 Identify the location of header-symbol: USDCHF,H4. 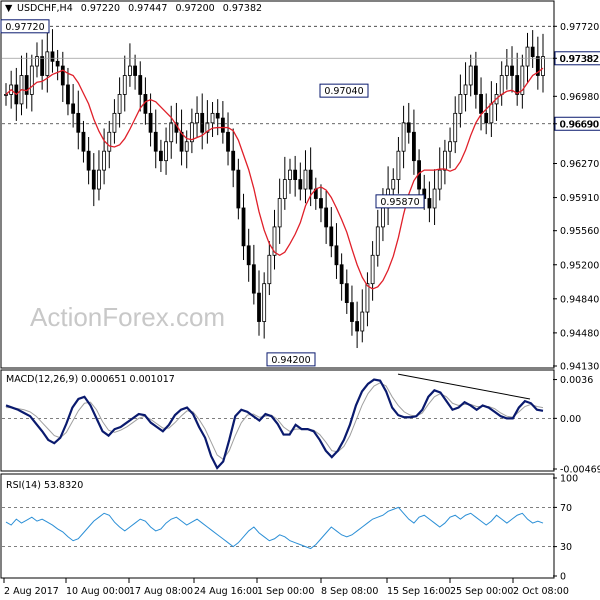
(45, 8).